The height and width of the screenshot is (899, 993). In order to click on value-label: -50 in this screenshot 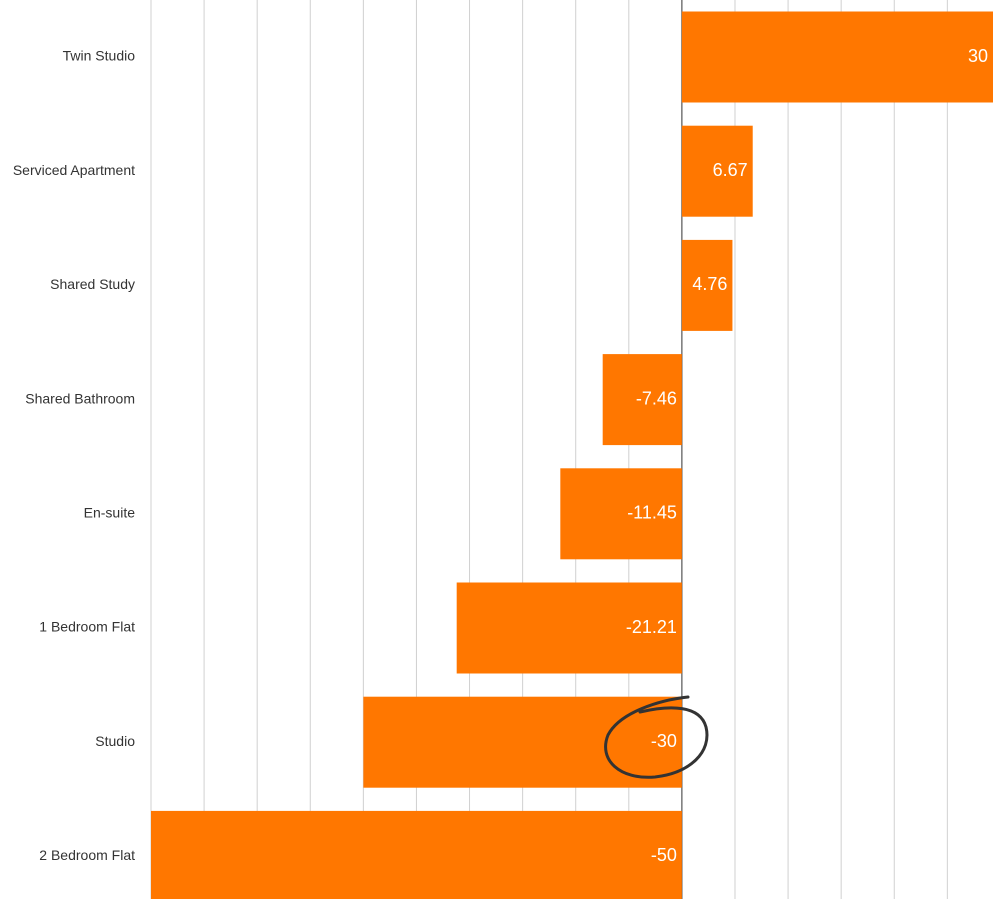, I will do `click(664, 855)`.